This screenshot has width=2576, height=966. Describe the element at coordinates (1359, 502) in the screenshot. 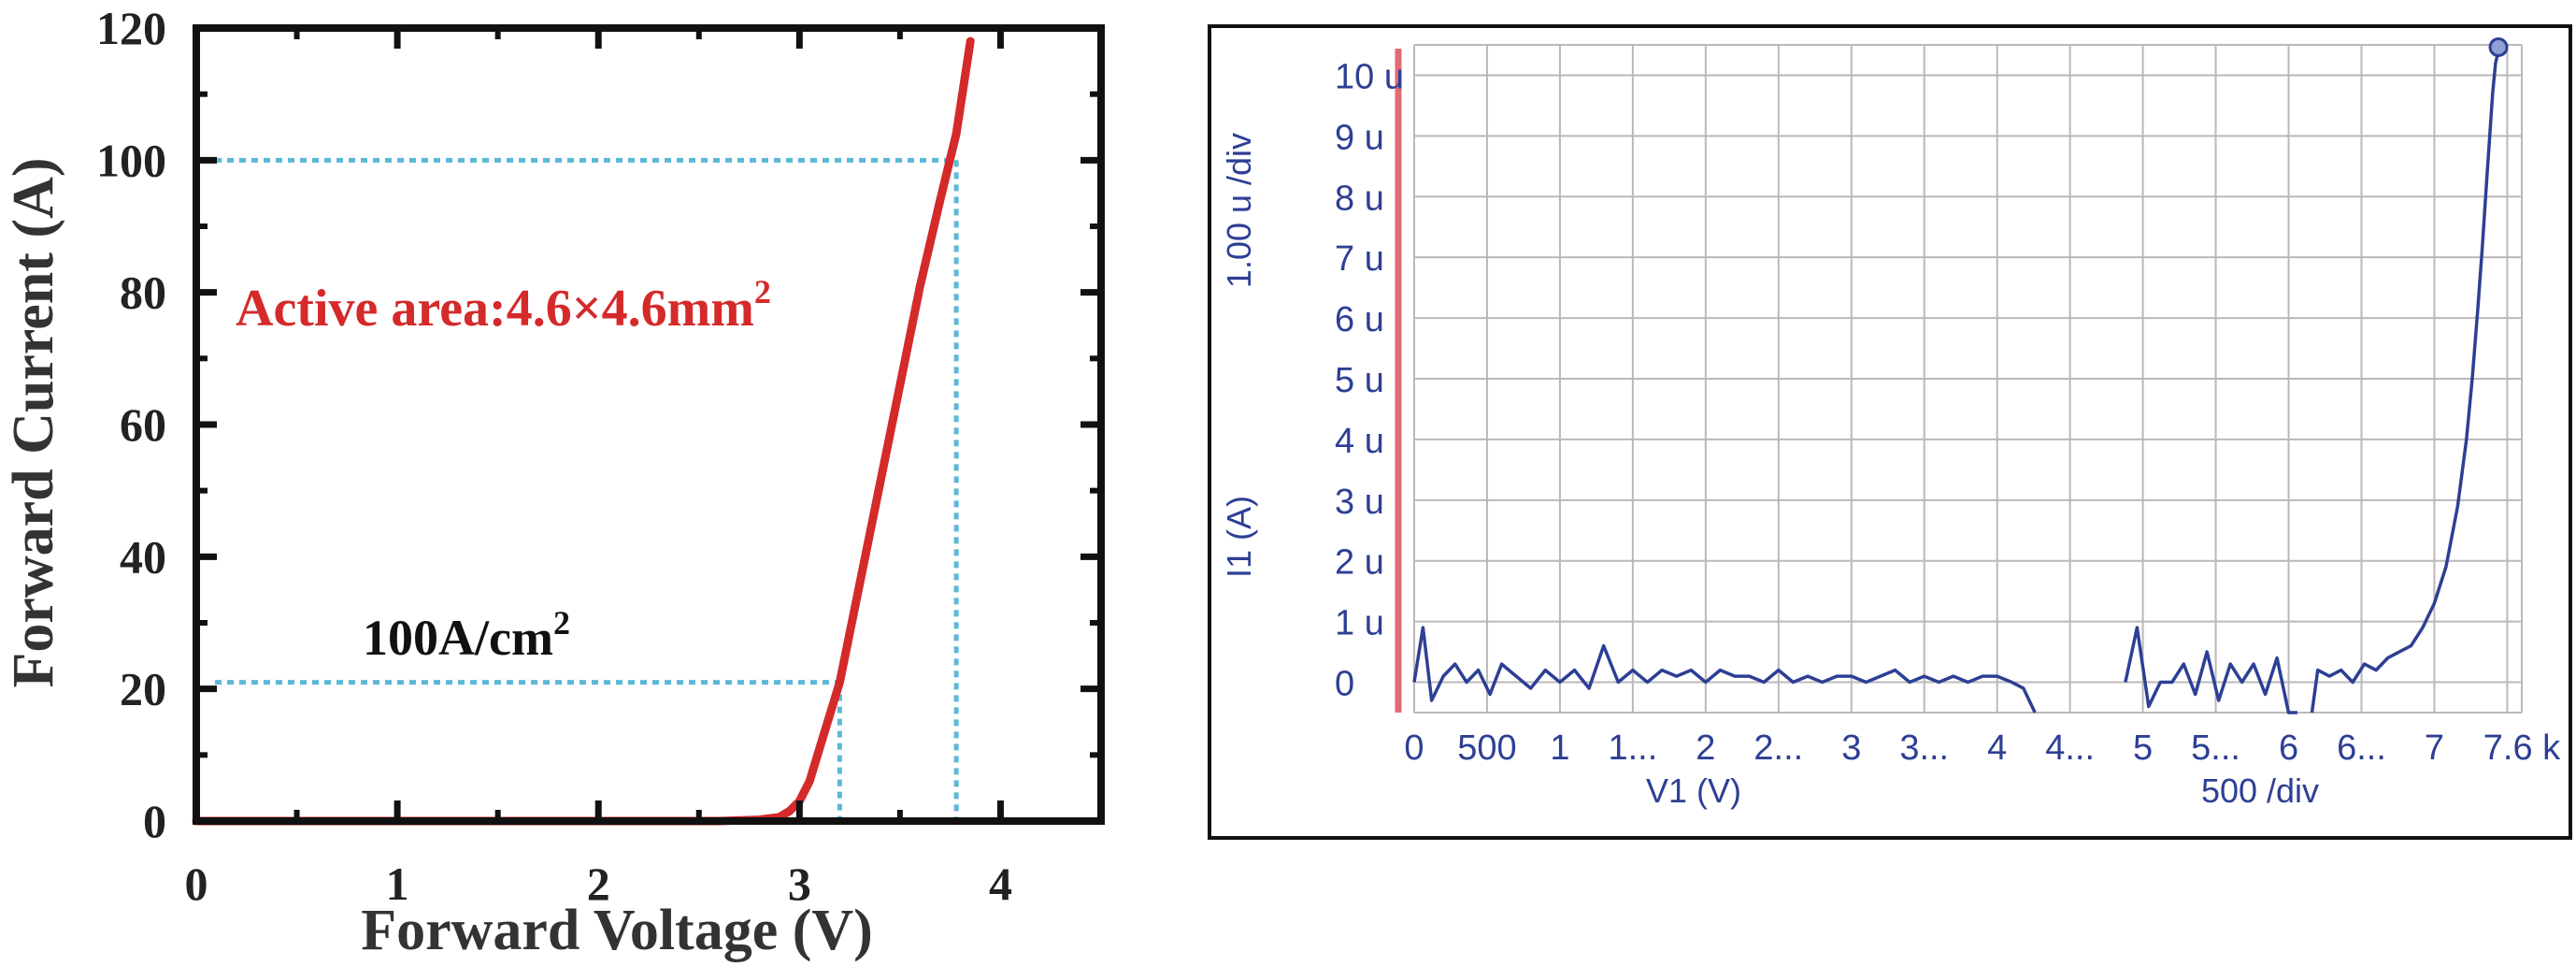

I see `right-y-tick-label: 3 u` at that location.